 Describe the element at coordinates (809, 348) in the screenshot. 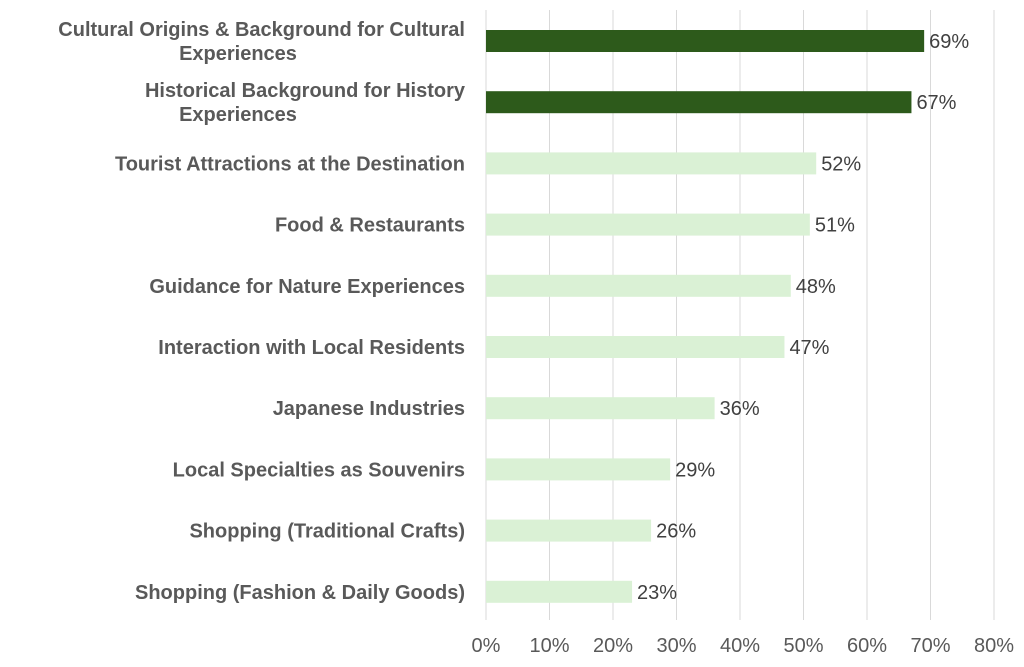

I see `data-label: 47%` at that location.